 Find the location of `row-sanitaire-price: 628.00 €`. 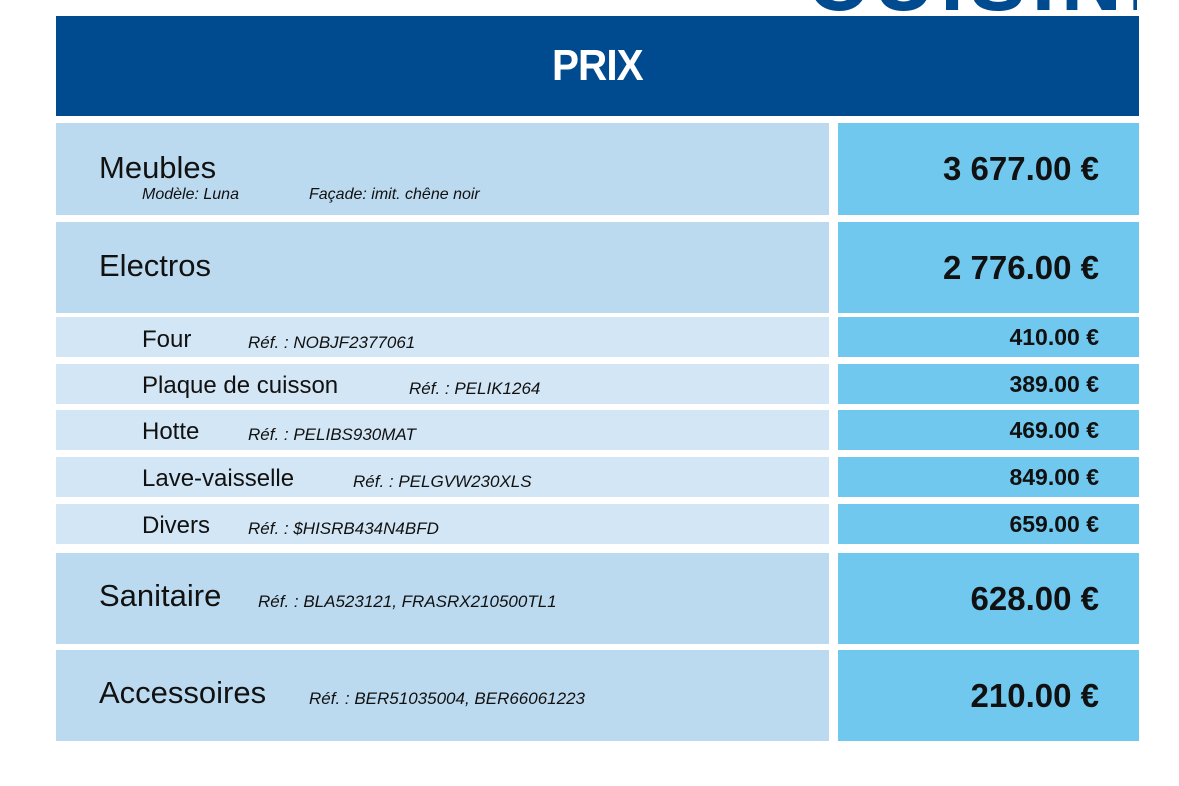

row-sanitaire-price: 628.00 € is located at coordinates (988, 598).